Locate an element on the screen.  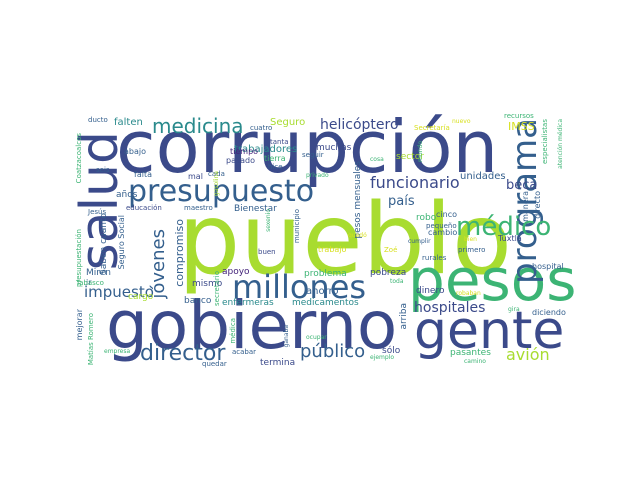
word-pequeno: pequeño is located at coordinates (441, 226).